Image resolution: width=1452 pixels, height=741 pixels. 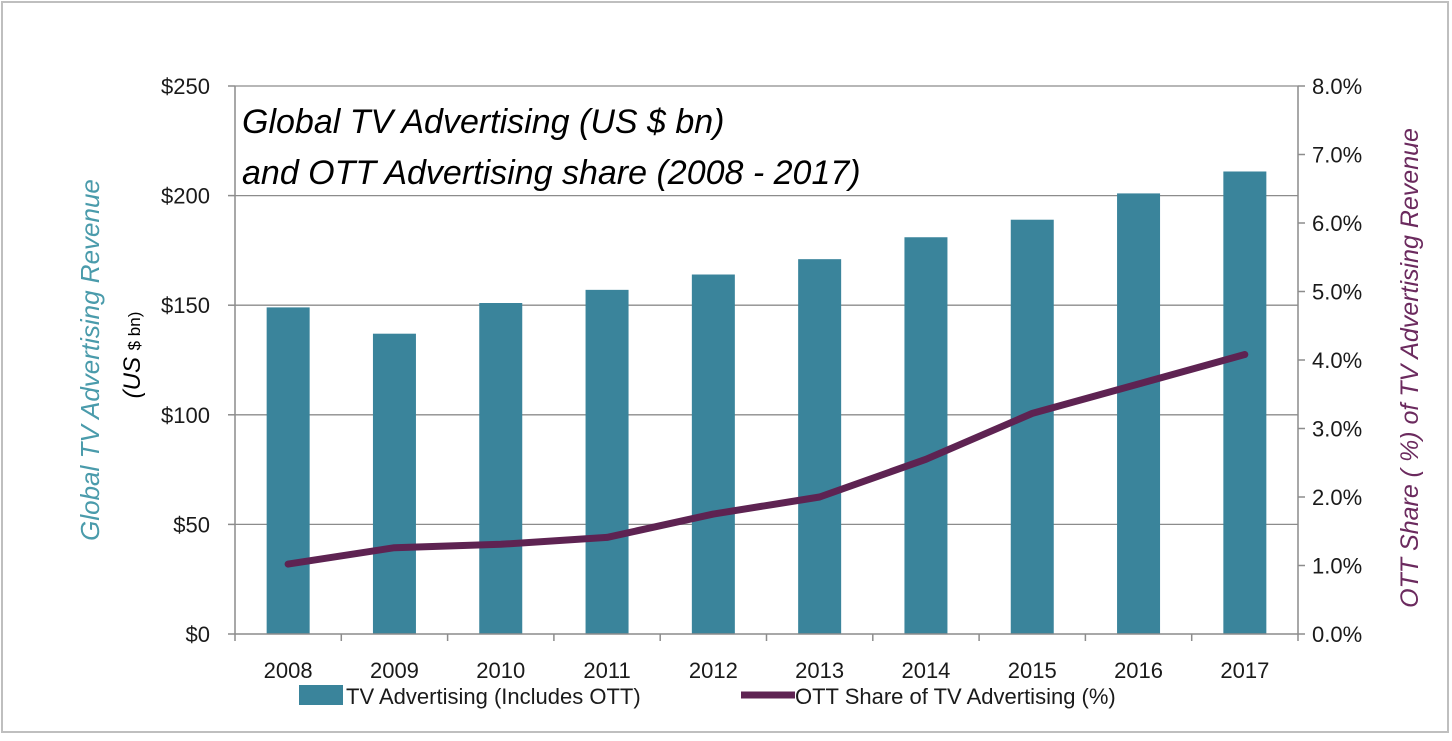 I want to click on left-axis-unit-part-2: $ bn), so click(x=134, y=331).